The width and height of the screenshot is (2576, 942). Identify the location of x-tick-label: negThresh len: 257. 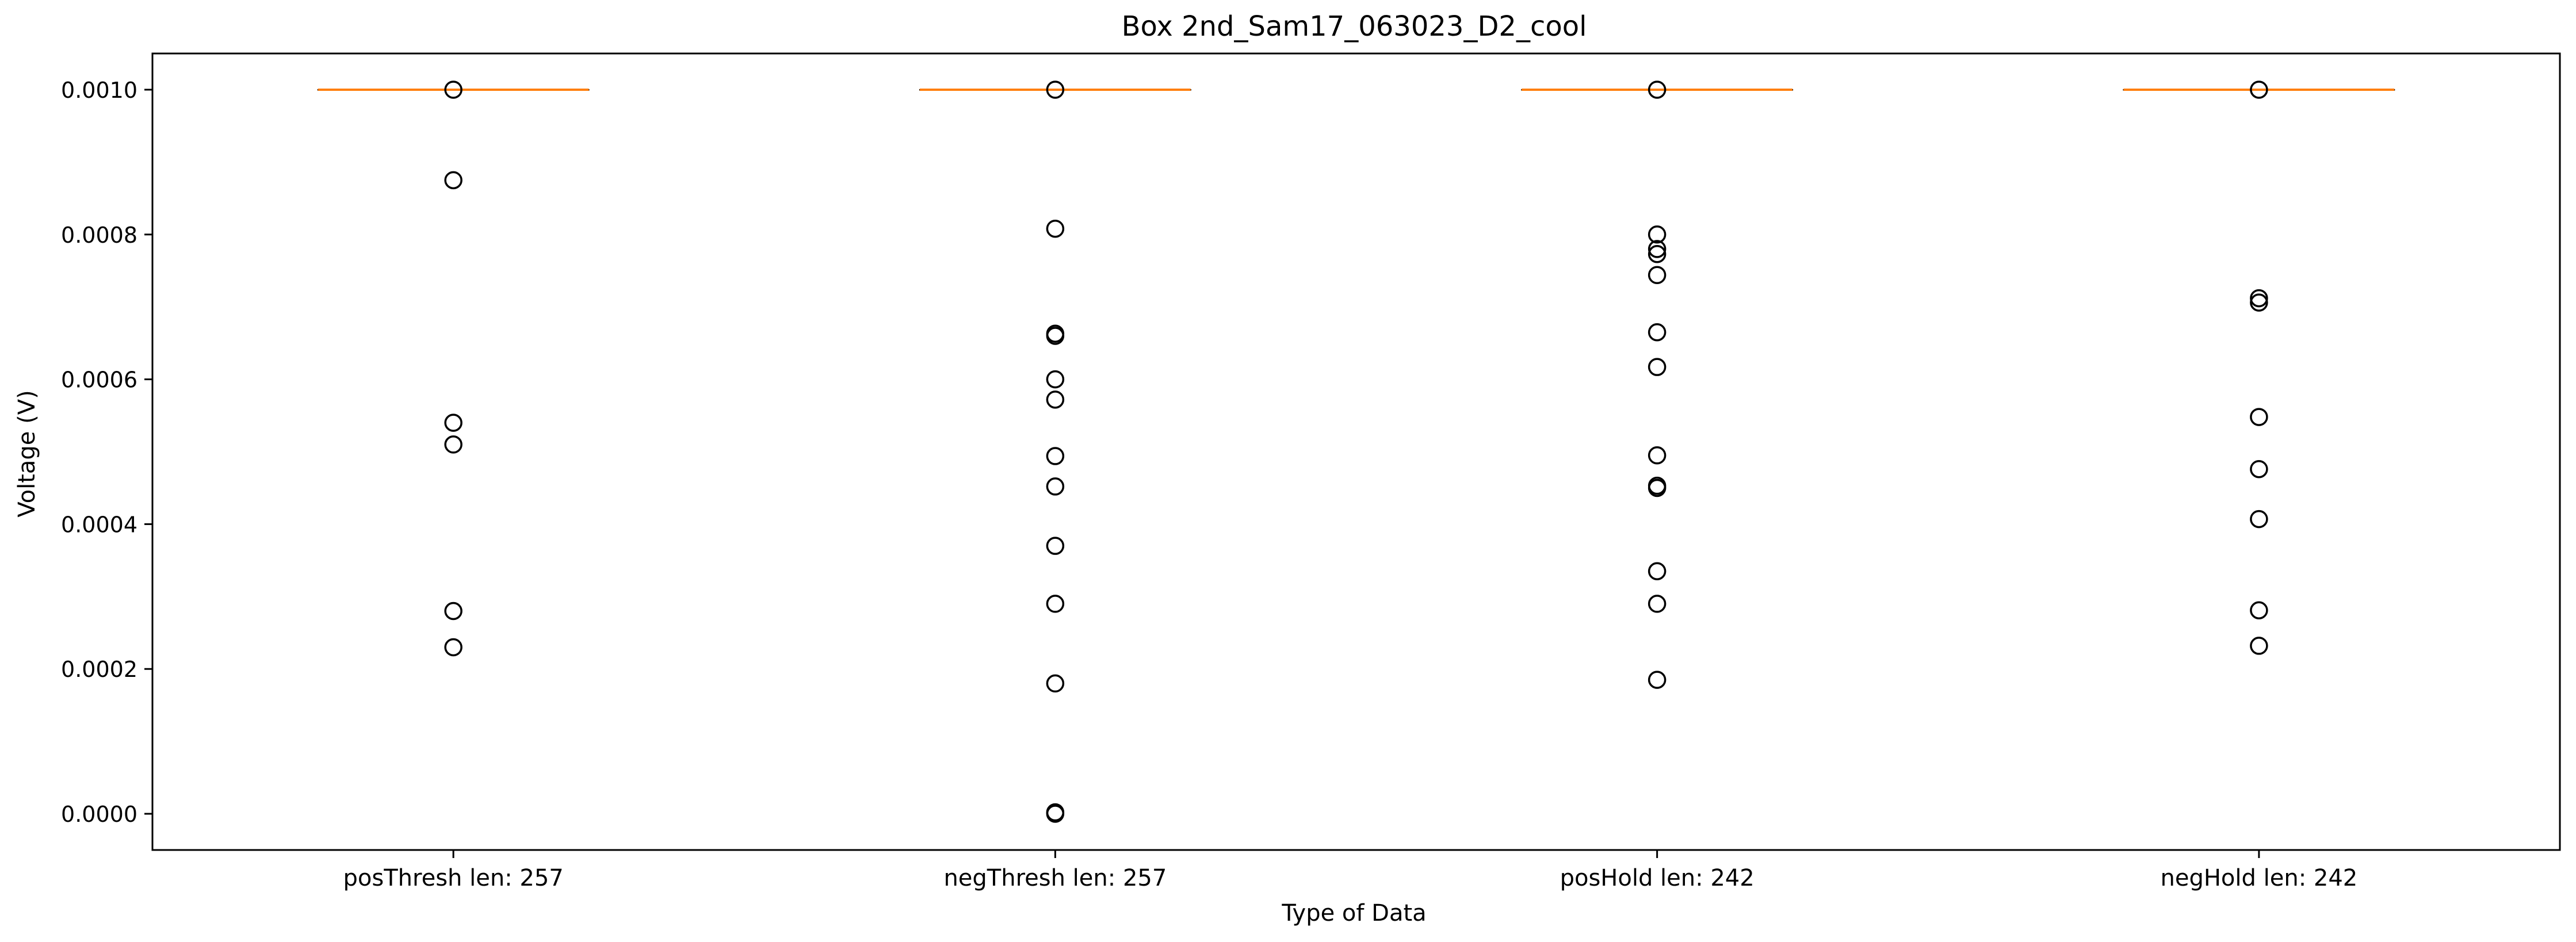
(1055, 878).